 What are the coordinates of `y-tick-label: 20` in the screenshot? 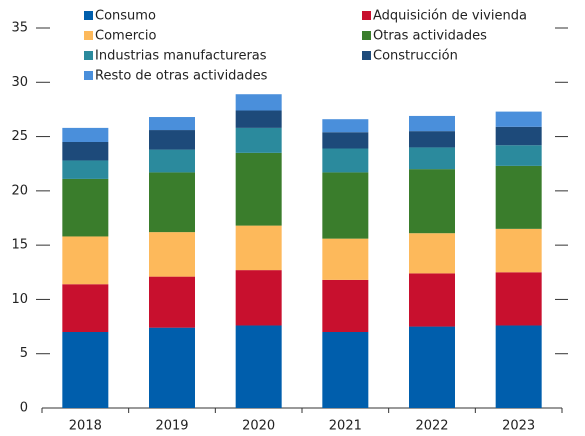 It's located at (19, 190).